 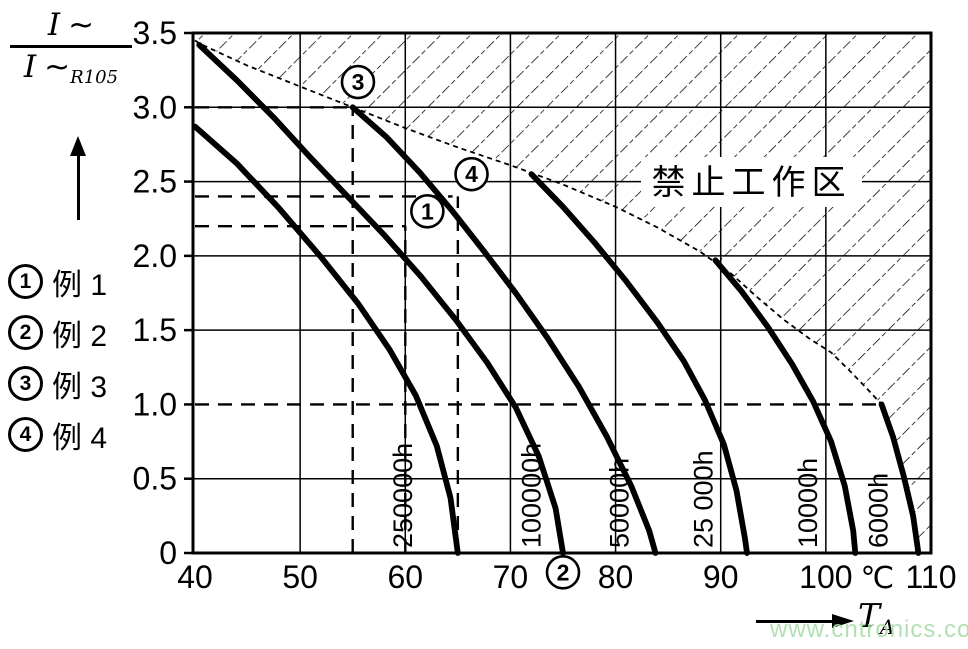 What do you see at coordinates (71, 69) in the screenshot?
I see `y-axis-label-denominator: I ∼R105` at bounding box center [71, 69].